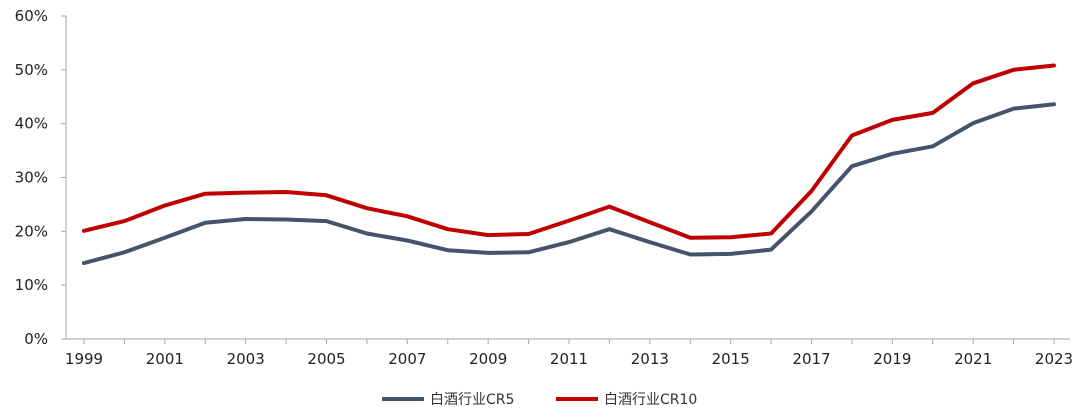 Image resolution: width=1080 pixels, height=409 pixels. Describe the element at coordinates (892, 359) in the screenshot. I see `x-tick-label: 2019` at that location.